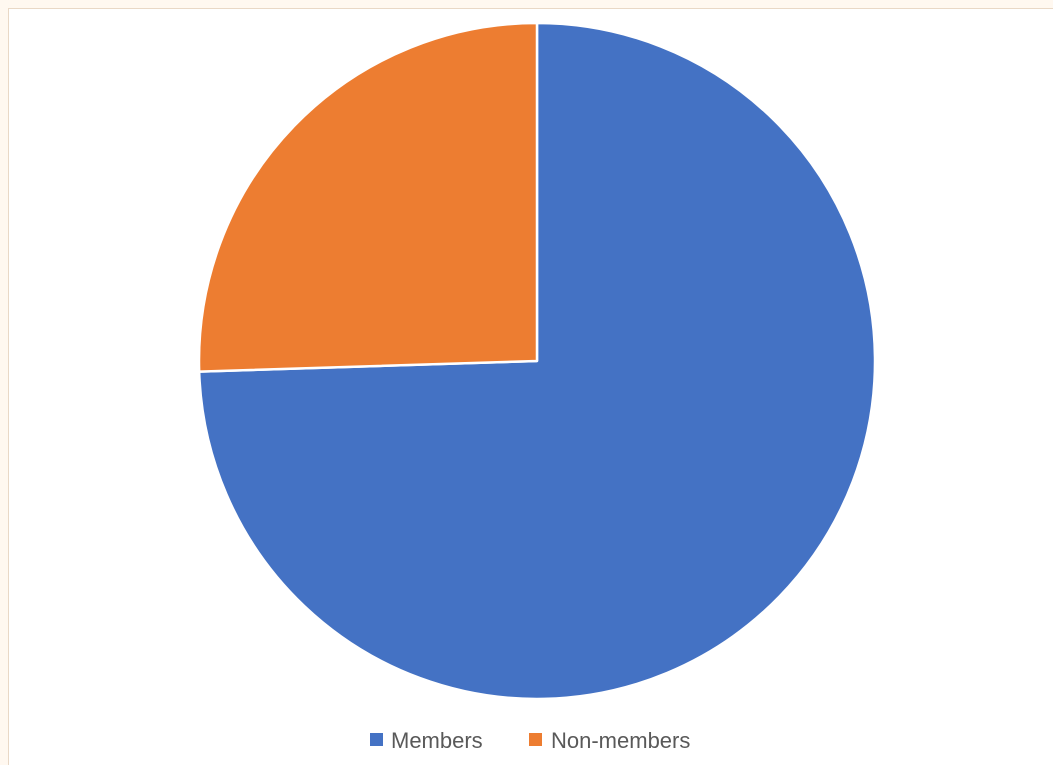 This screenshot has height=765, width=1053. I want to click on chart-legend: Members Non-members, so click(530, 740).